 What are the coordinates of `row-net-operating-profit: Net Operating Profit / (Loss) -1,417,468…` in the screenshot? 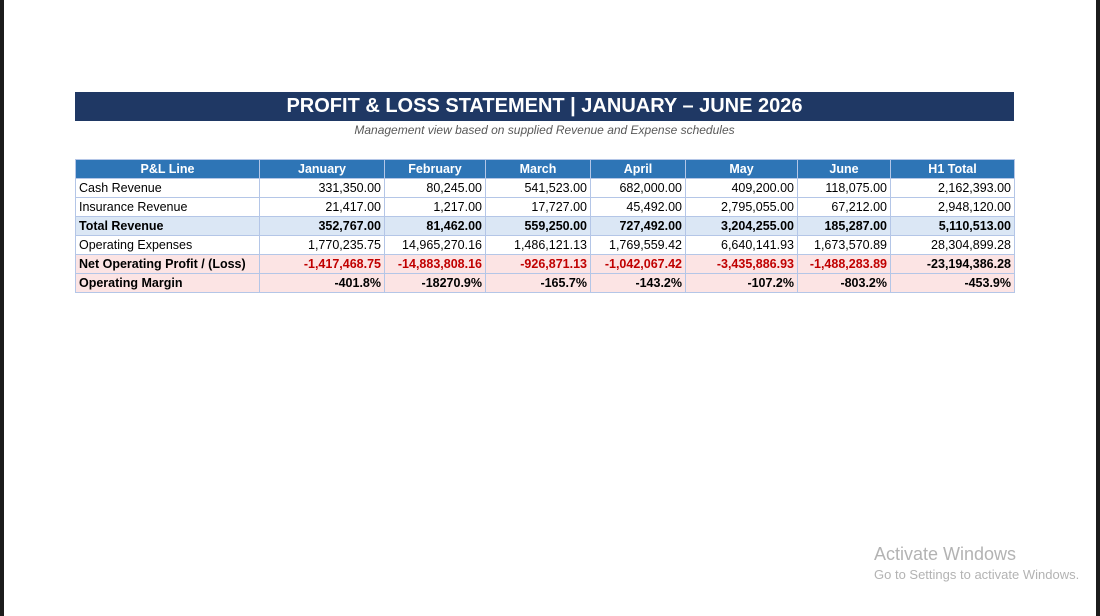 It's located at (545, 264).